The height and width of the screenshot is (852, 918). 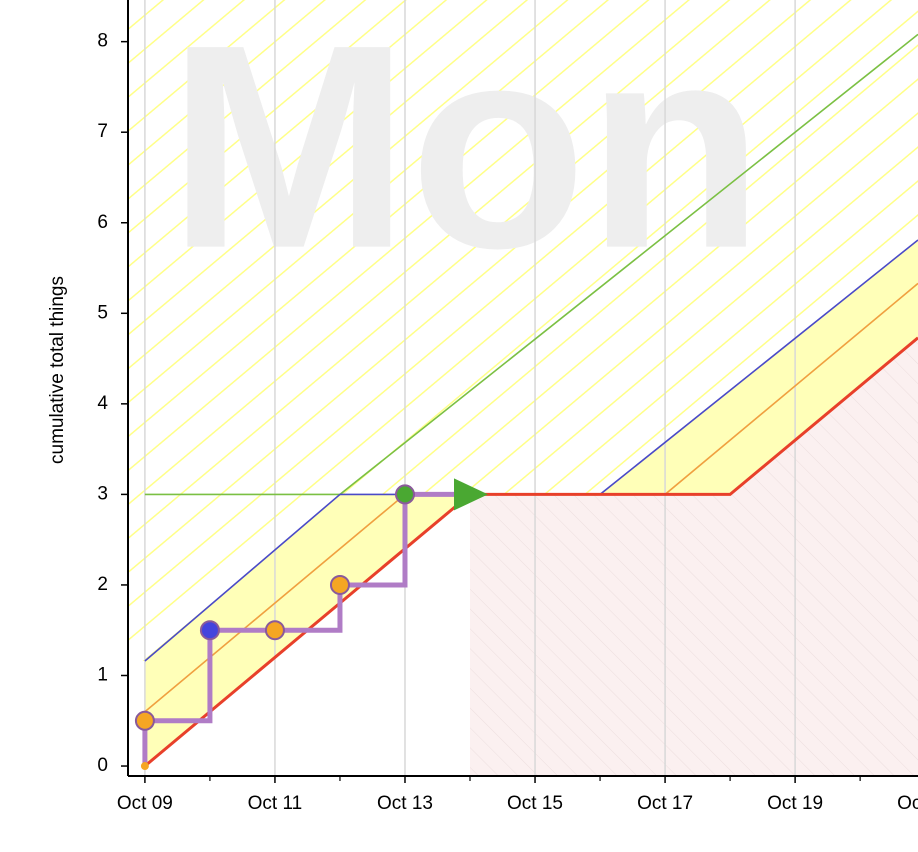 I want to click on y-tick-label: 4, so click(x=102, y=403).